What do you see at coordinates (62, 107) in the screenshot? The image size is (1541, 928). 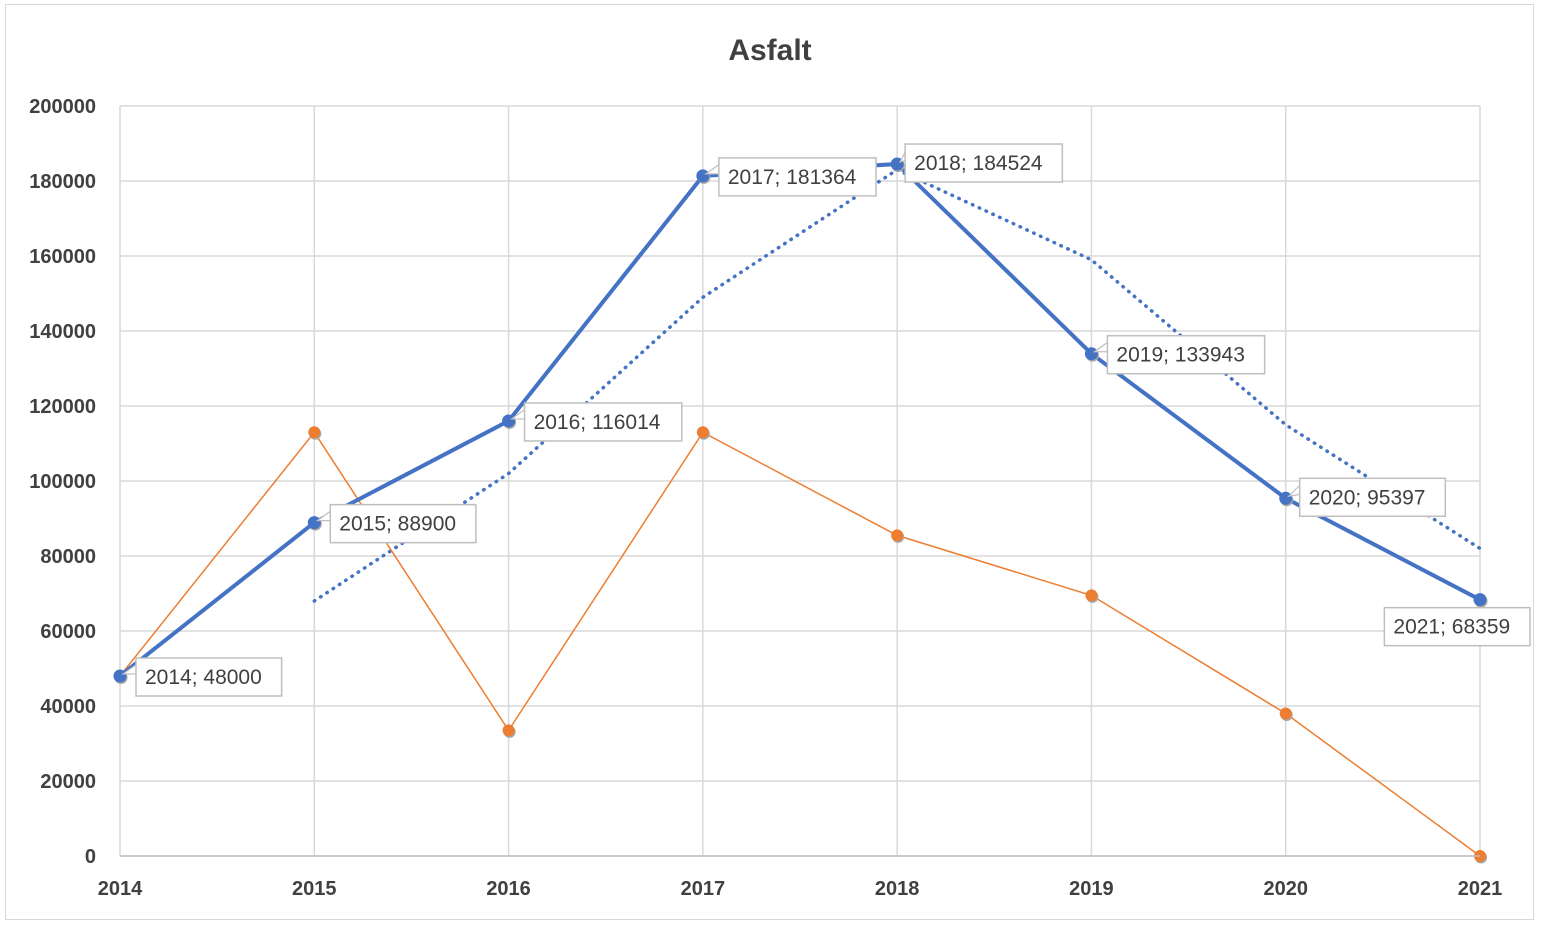 I see `y-tick-label: 200000` at bounding box center [62, 107].